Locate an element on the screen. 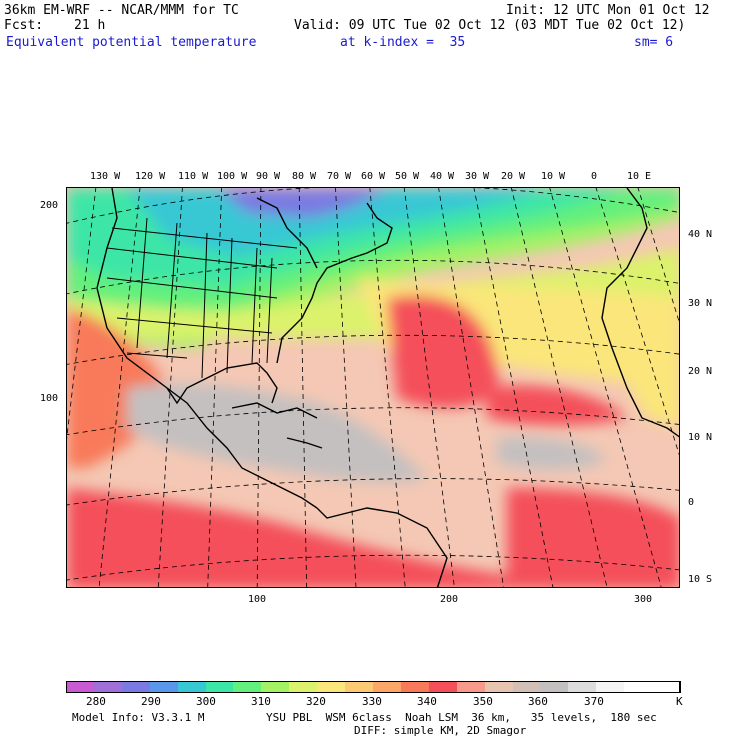 The width and height of the screenshot is (740, 740). lon-label: 100 W is located at coordinates (232, 176).